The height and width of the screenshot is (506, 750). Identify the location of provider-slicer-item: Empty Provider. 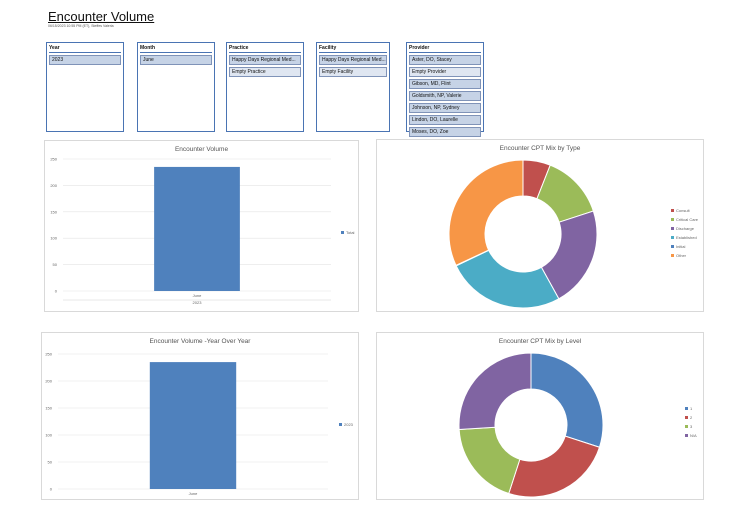
(445, 72).